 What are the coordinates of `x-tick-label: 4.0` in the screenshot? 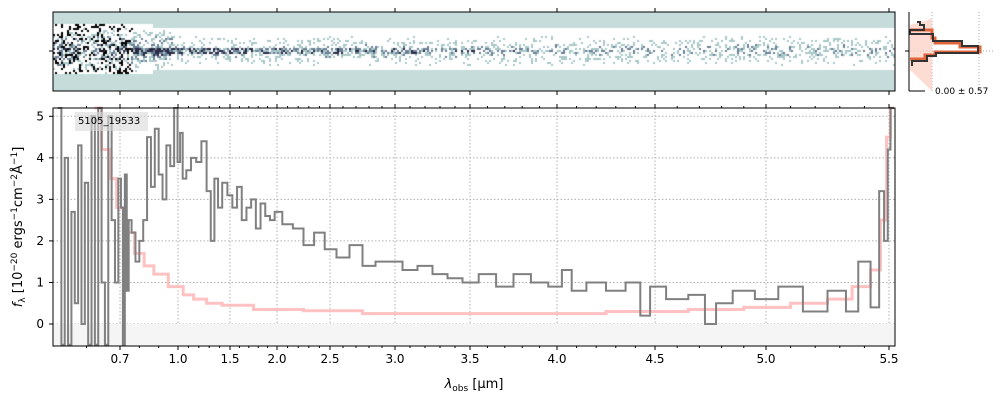 It's located at (556, 359).